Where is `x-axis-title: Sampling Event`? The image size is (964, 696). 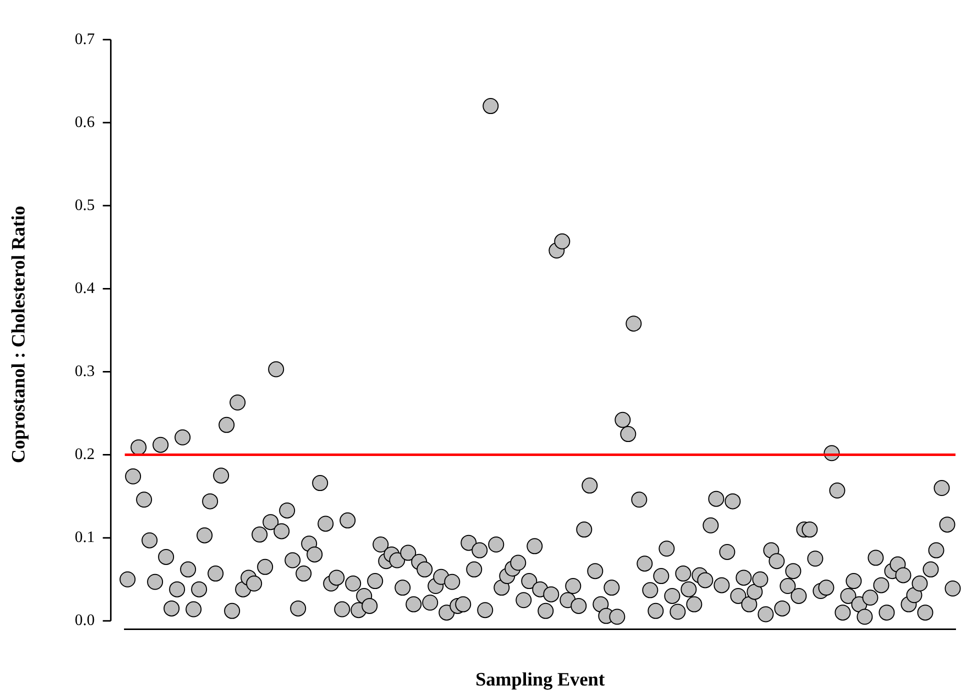
x-axis-title: Sampling Event is located at coordinates (540, 680).